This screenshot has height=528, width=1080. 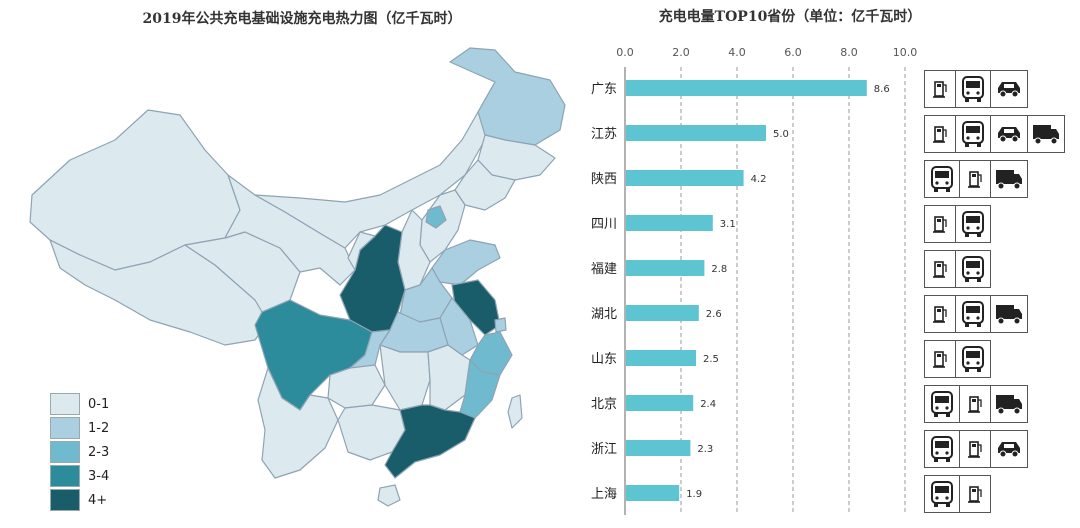 What do you see at coordinates (882, 89) in the screenshot?
I see `value-label: 8.6` at bounding box center [882, 89].